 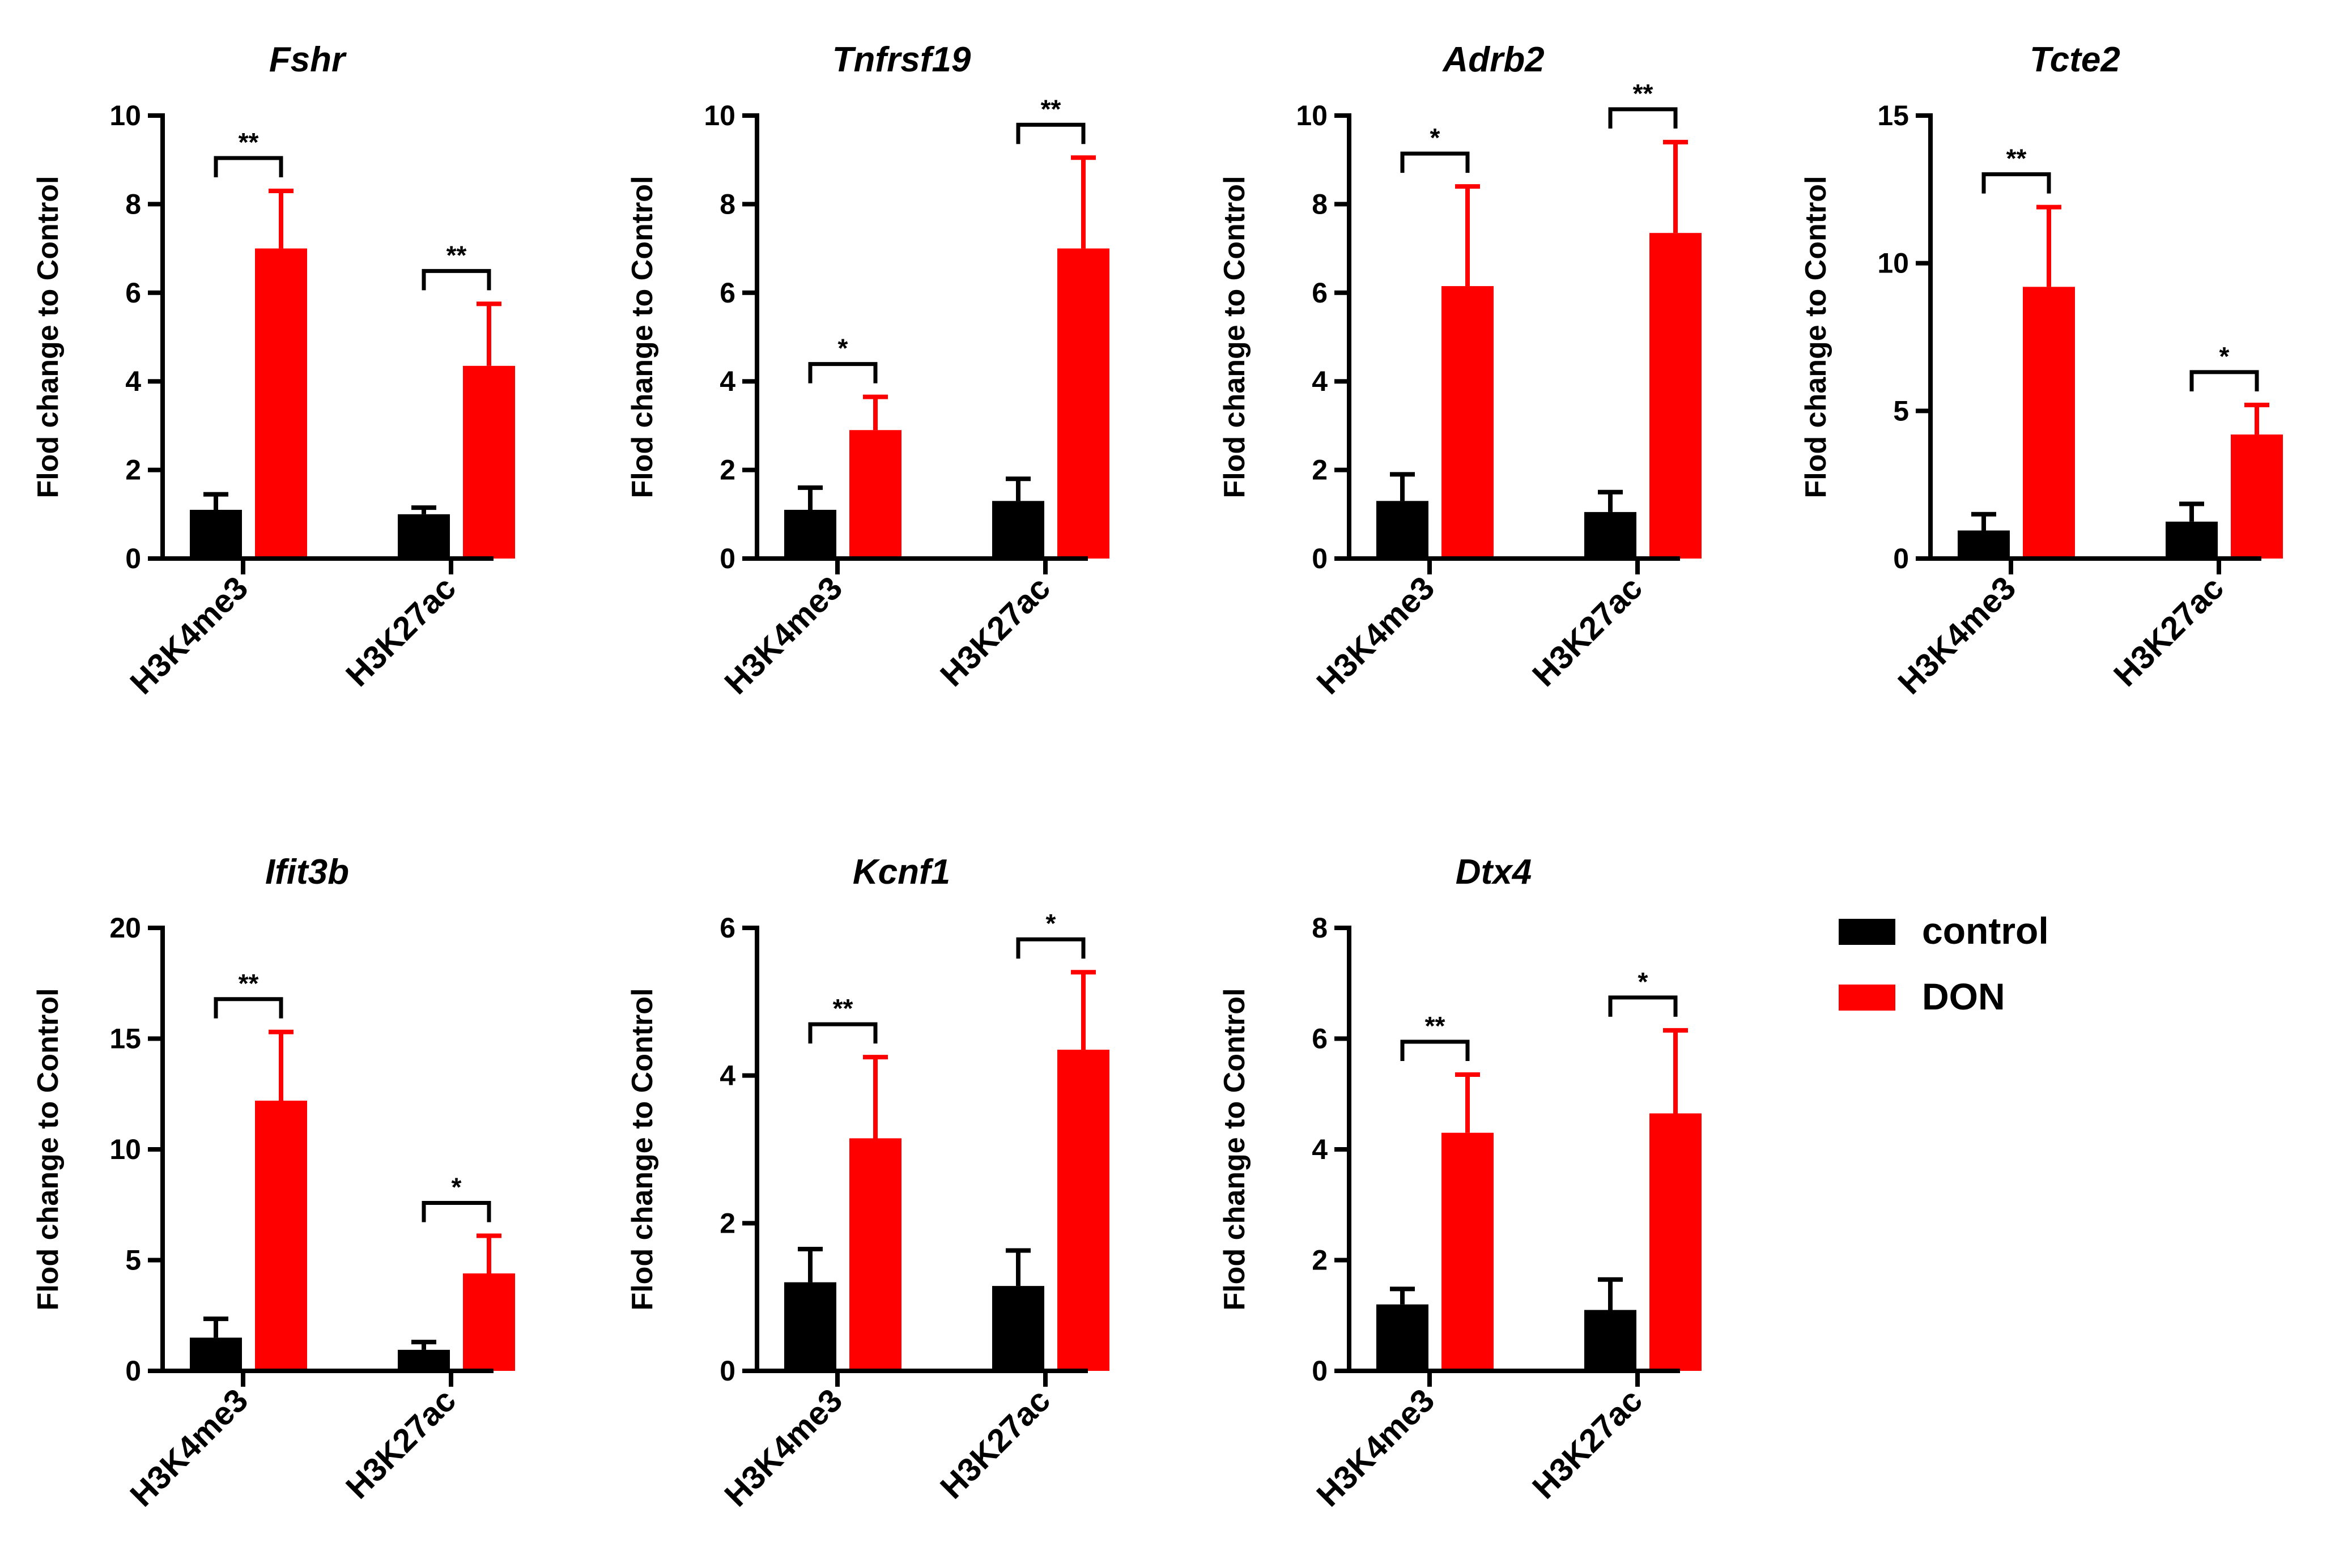 What do you see at coordinates (1963, 996) in the screenshot?
I see `legend-label-don: DON` at bounding box center [1963, 996].